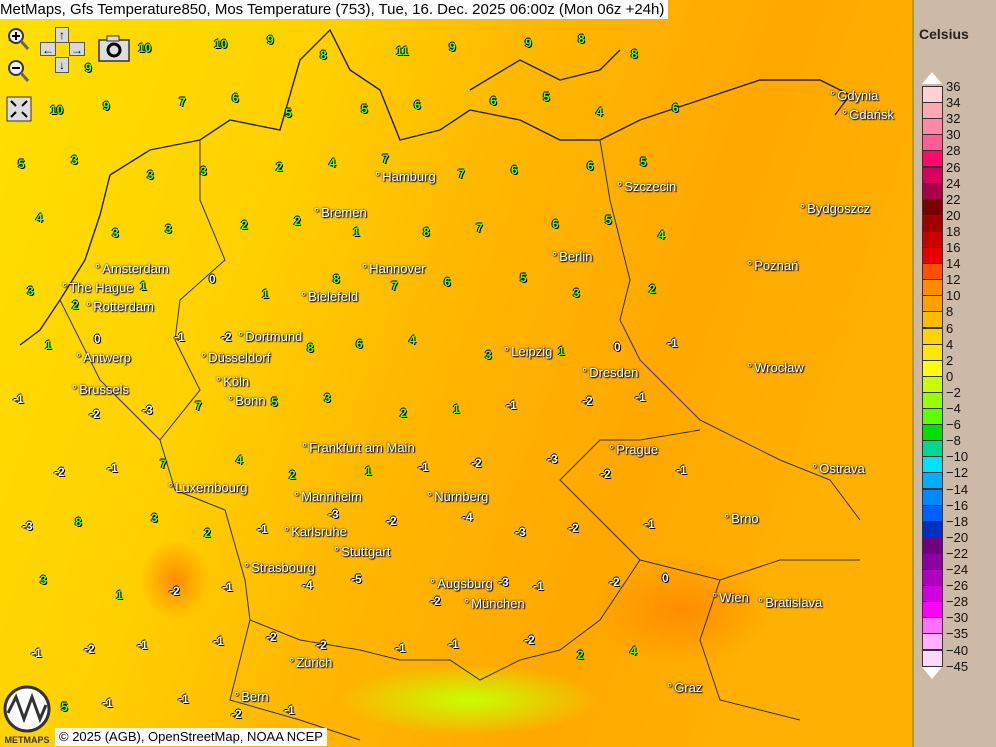  What do you see at coordinates (329, 297) in the screenshot?
I see `city-label: Bielefeld` at bounding box center [329, 297].